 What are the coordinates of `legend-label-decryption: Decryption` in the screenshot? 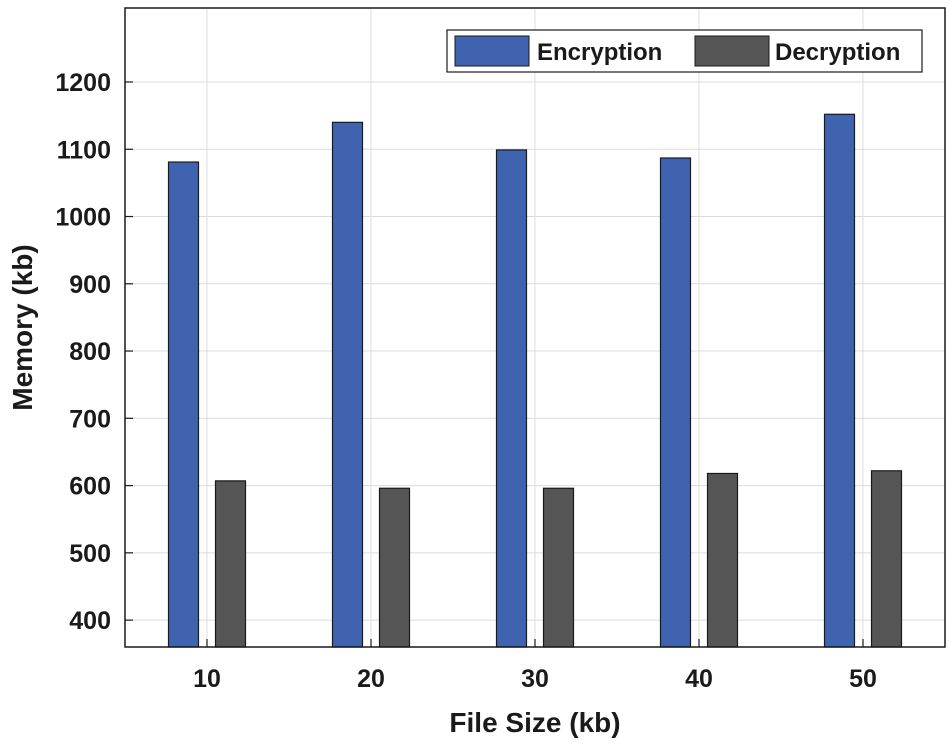 It's located at (837, 52).